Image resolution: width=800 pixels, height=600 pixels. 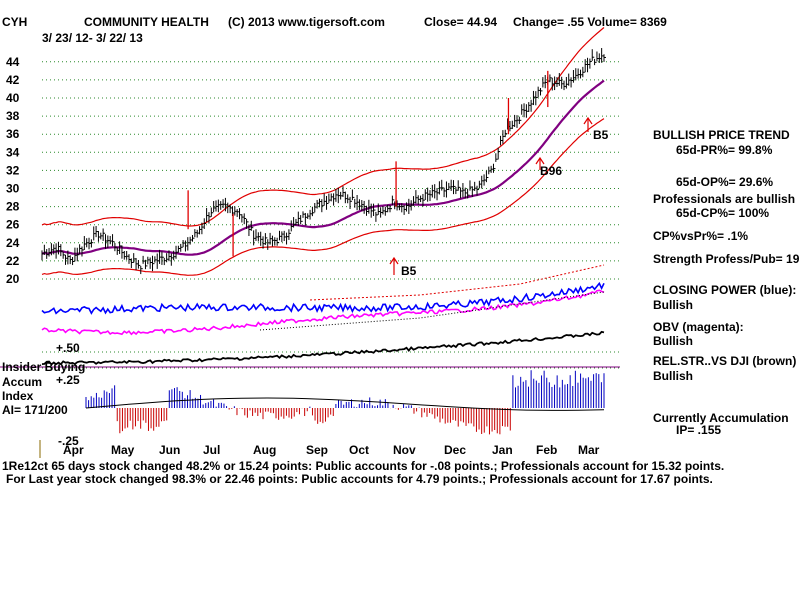 I want to click on obv-label: OBV (magenta):, so click(x=698, y=327).